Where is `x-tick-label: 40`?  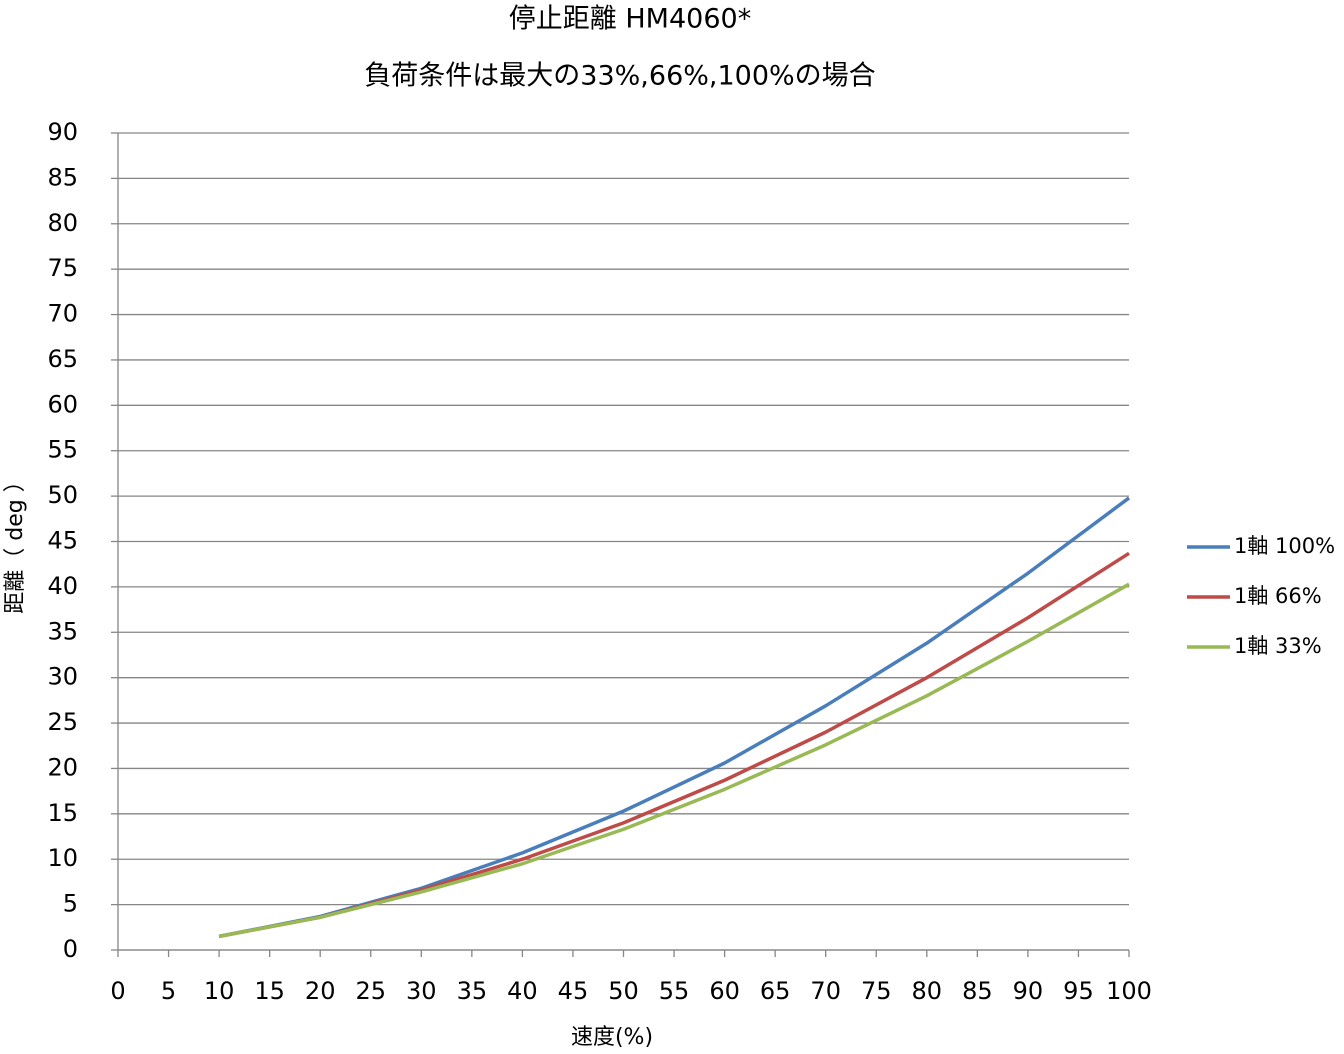 x-tick-label: 40 is located at coordinates (522, 991).